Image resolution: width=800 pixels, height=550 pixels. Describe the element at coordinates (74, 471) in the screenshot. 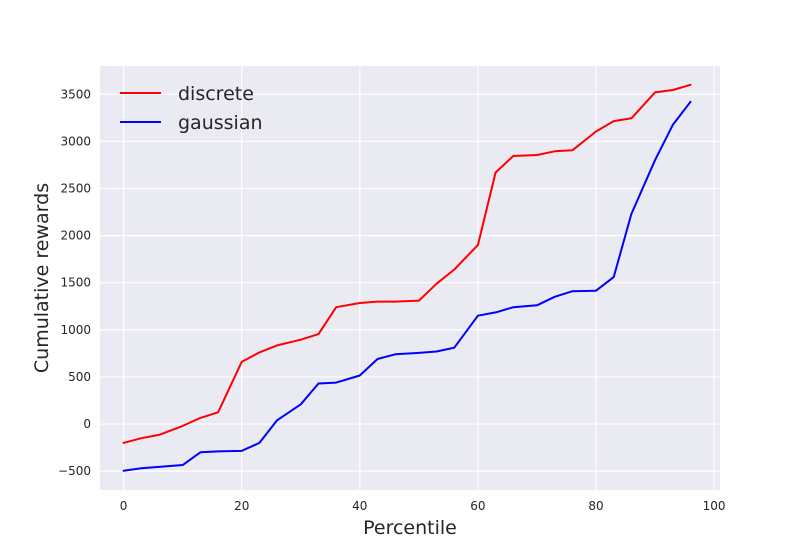

I see `y-tick-label: −500` at that location.